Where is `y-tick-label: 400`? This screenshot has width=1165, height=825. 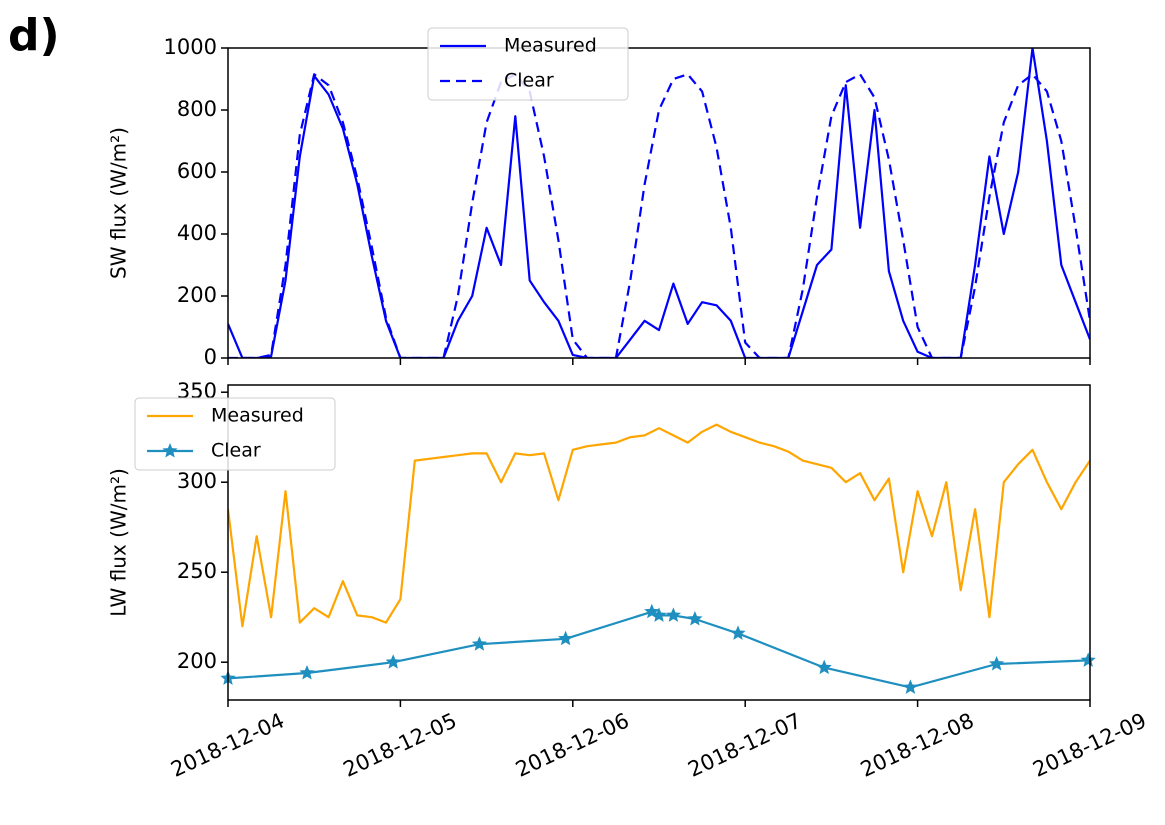 y-tick-label: 400 is located at coordinates (197, 233).